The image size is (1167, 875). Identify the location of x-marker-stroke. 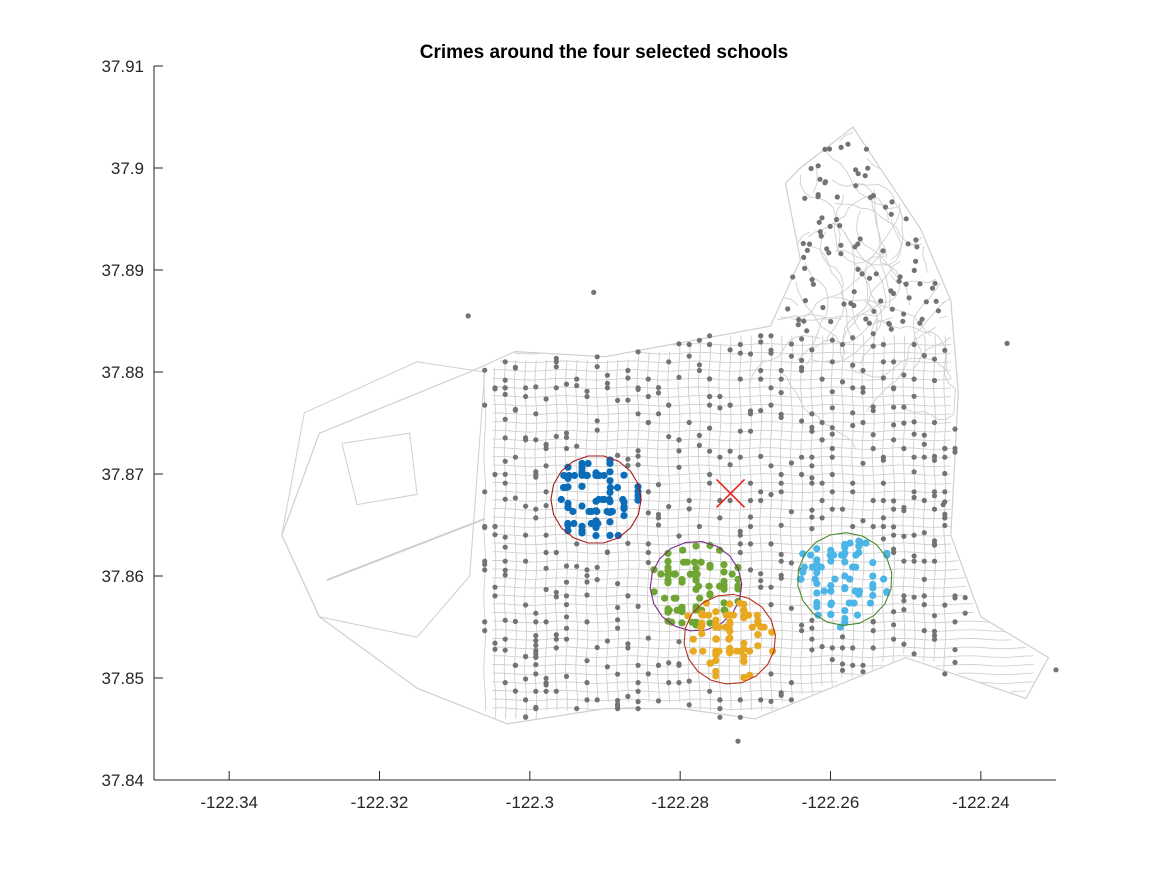
(730, 493).